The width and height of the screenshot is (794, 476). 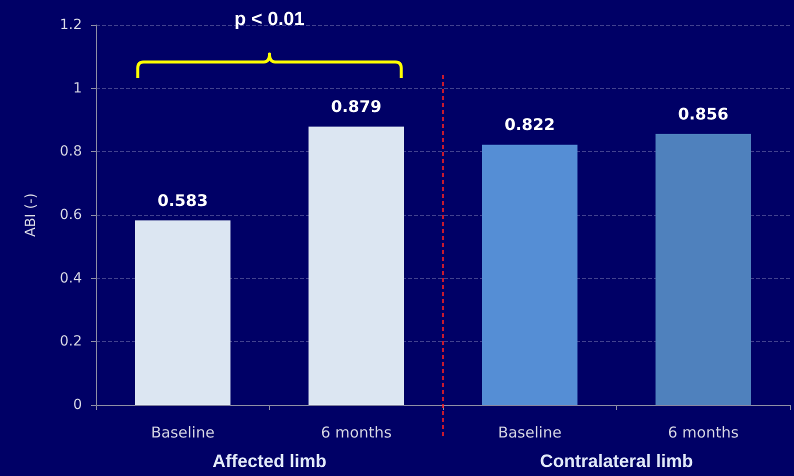 What do you see at coordinates (617, 461) in the screenshot?
I see `text: Contralateral limb` at bounding box center [617, 461].